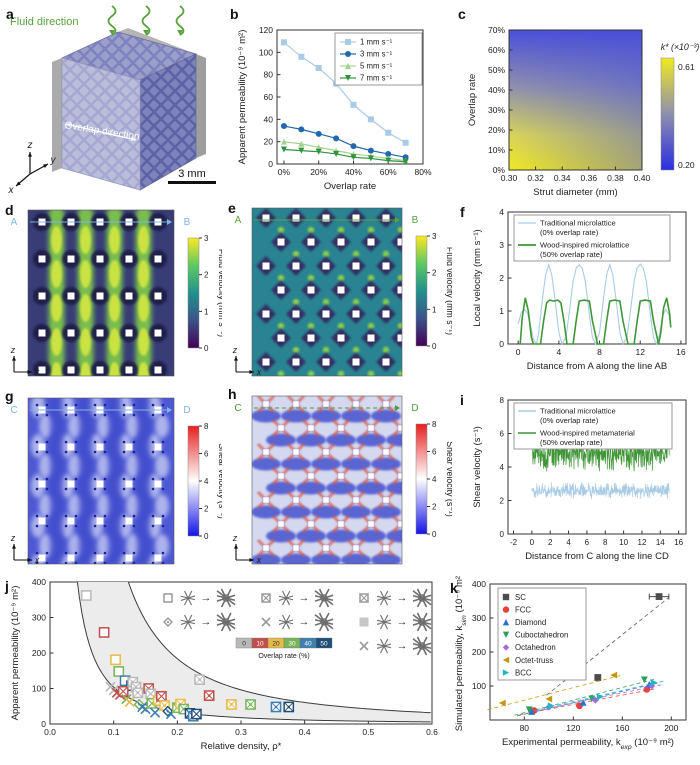 Image resolution: width=700 pixels, height=765 pixels. I want to click on svg-text:Apparent permeability (10⁻⁹ m²: Apparent permeability (10⁻⁹ m²), so click(15, 653).